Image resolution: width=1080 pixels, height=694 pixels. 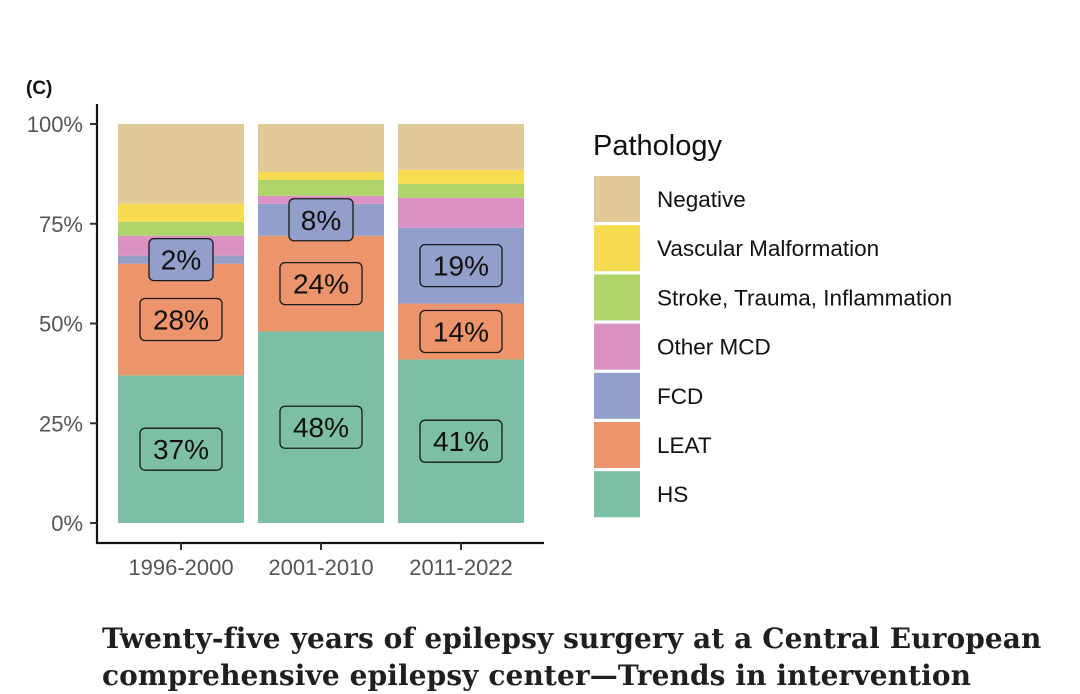 I want to click on legend-swatch-fcd, so click(x=617, y=395).